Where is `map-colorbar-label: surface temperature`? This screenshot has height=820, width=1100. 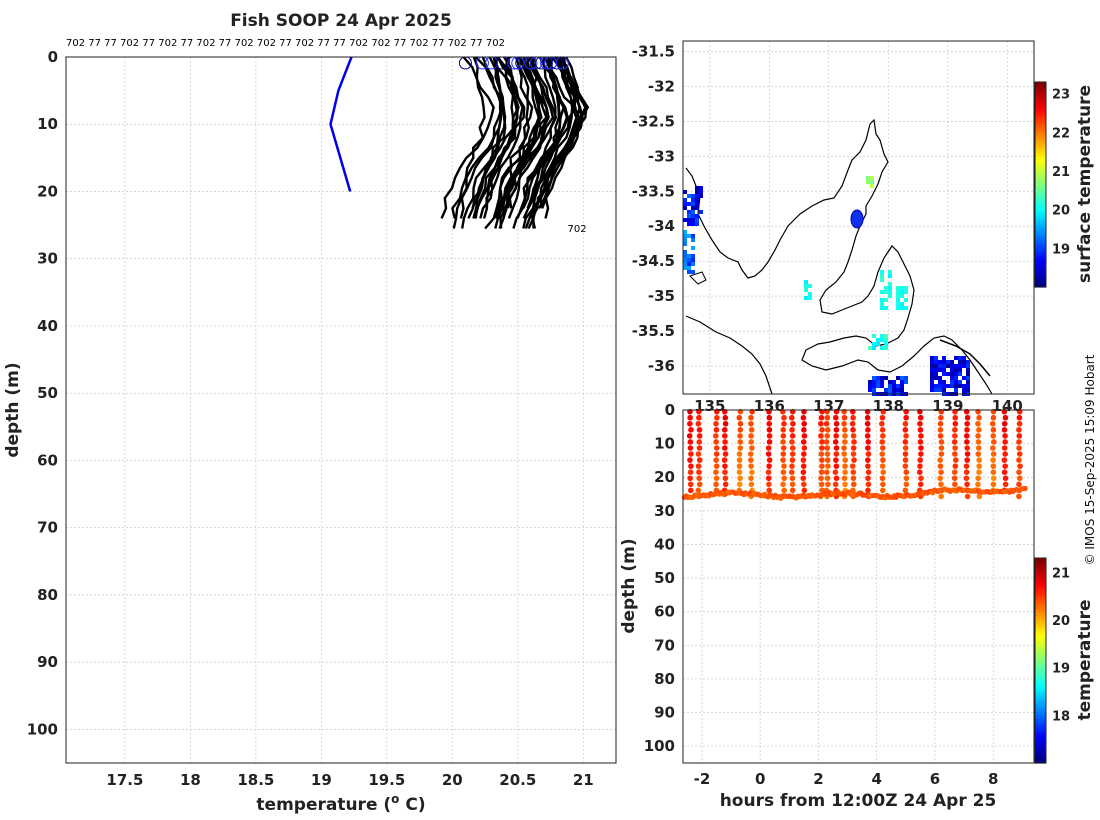
map-colorbar-label: surface temperature is located at coordinates (1085, 184).